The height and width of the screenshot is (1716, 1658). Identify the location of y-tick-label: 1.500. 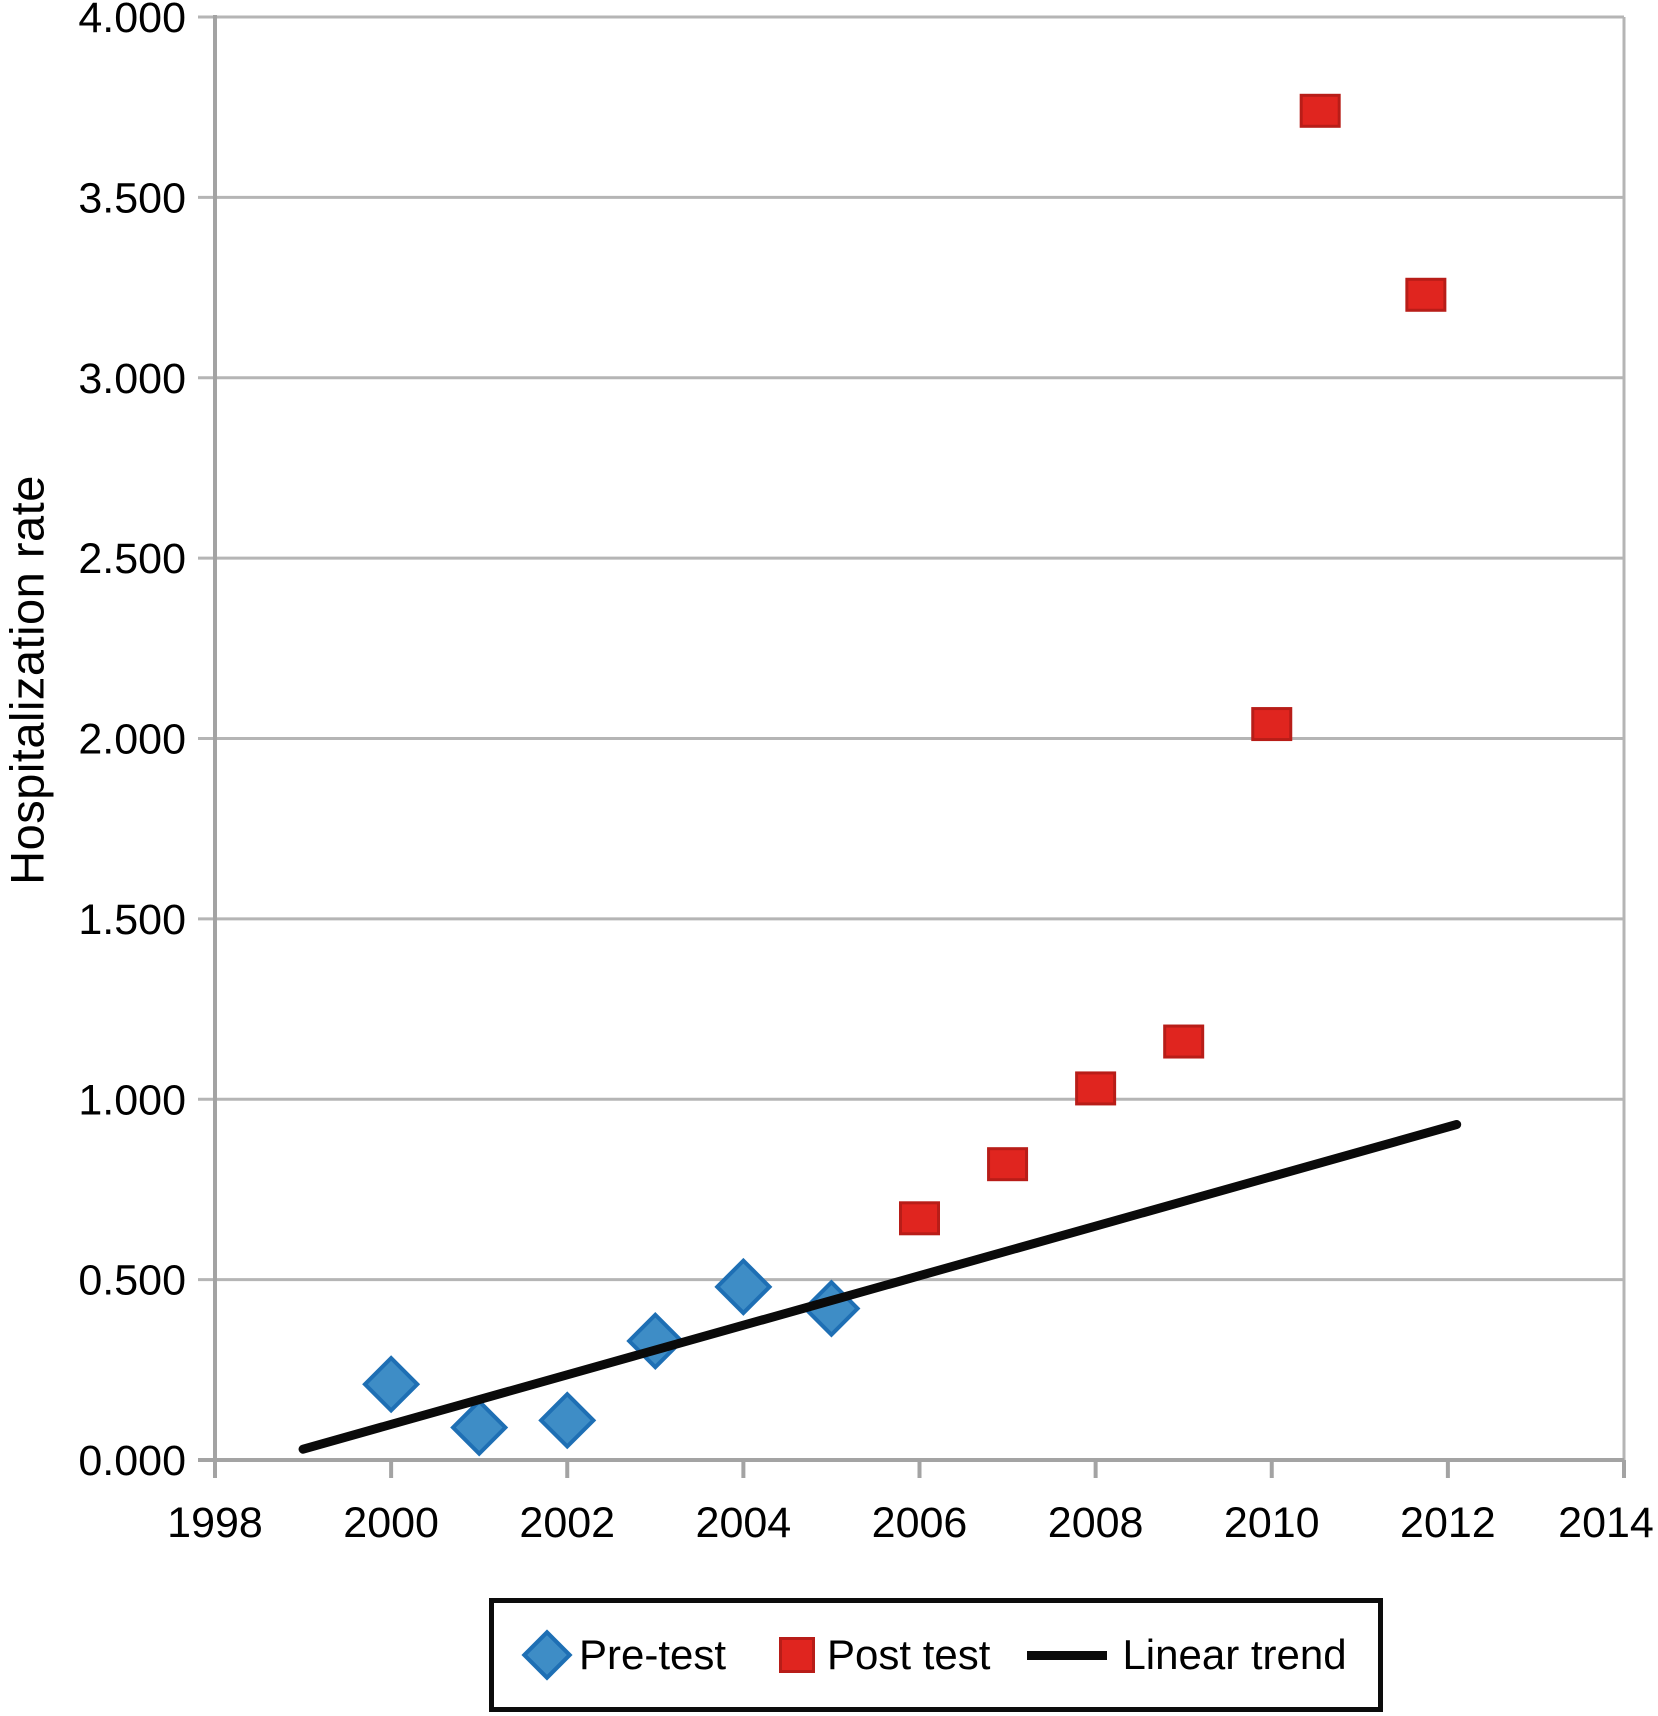
(132, 920).